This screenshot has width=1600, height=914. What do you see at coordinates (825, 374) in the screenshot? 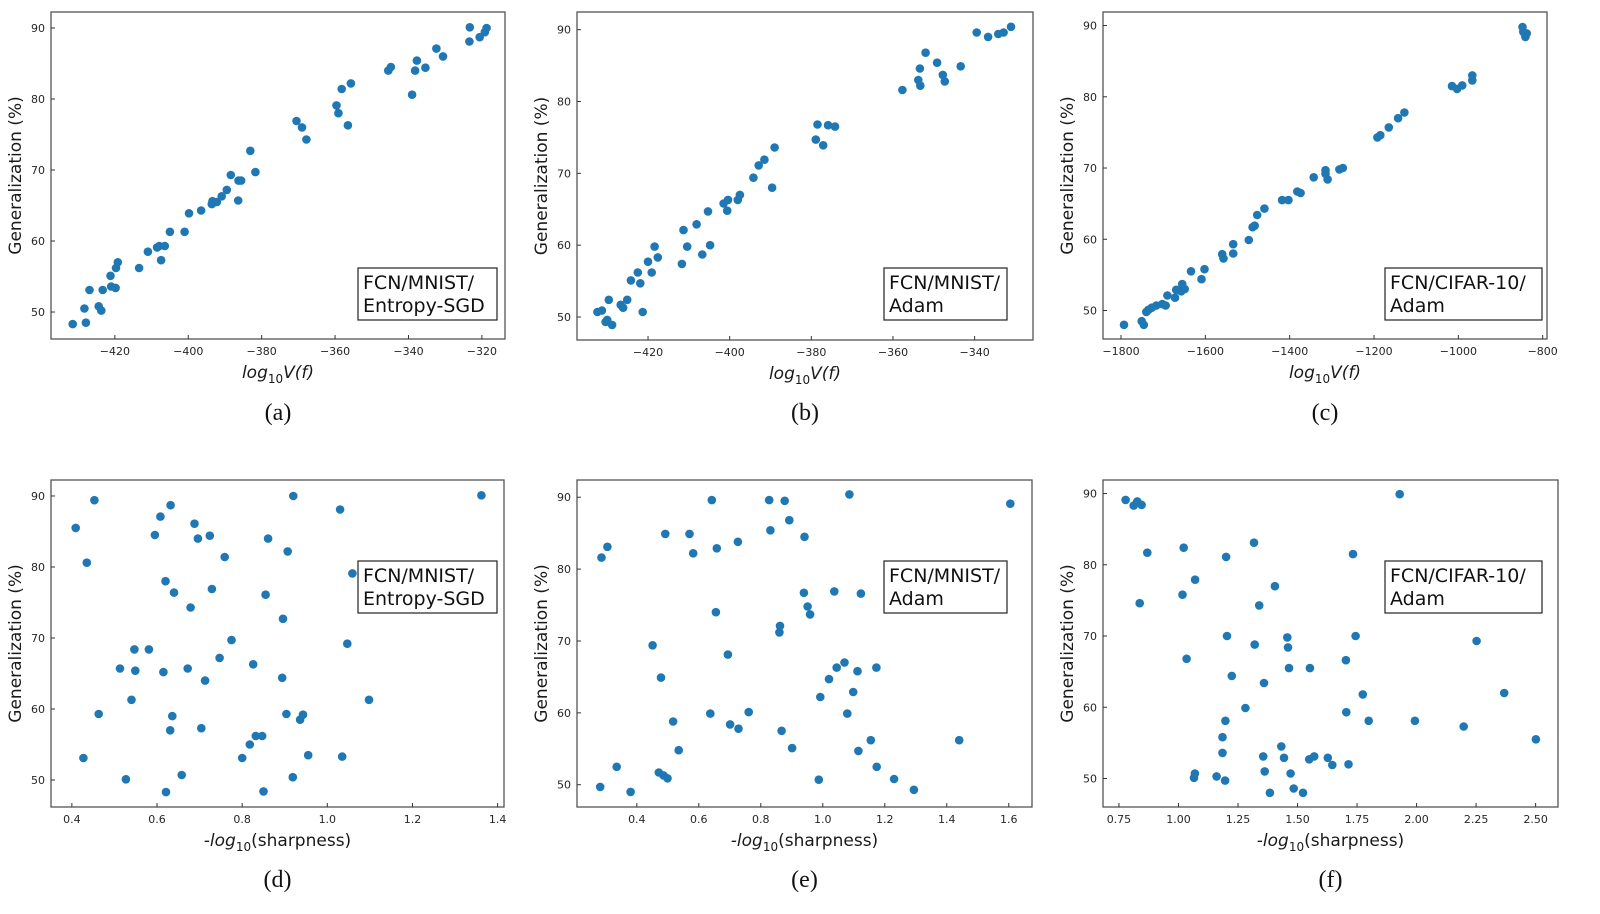
I see `x-axis-label-suffix: V(f)` at bounding box center [825, 374].